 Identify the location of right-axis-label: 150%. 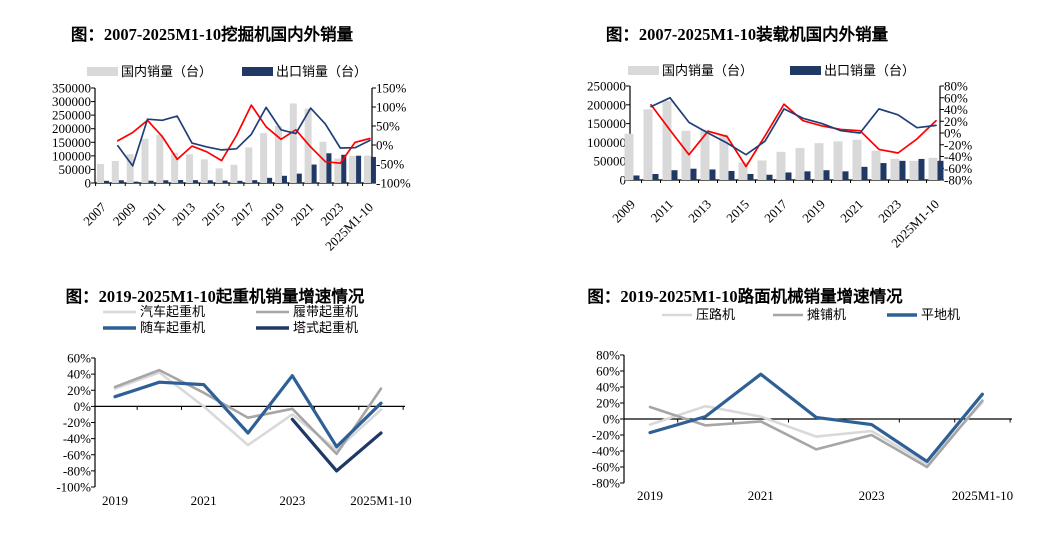
(391, 88).